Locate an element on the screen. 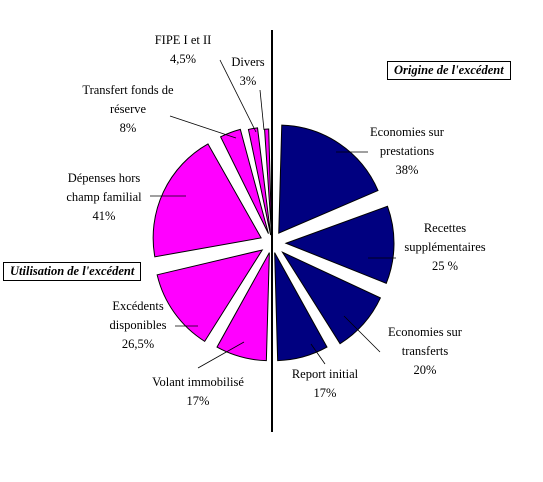 The width and height of the screenshot is (543, 482). slice-label: Transfert fonds de réserve 8% is located at coordinates (128, 109).